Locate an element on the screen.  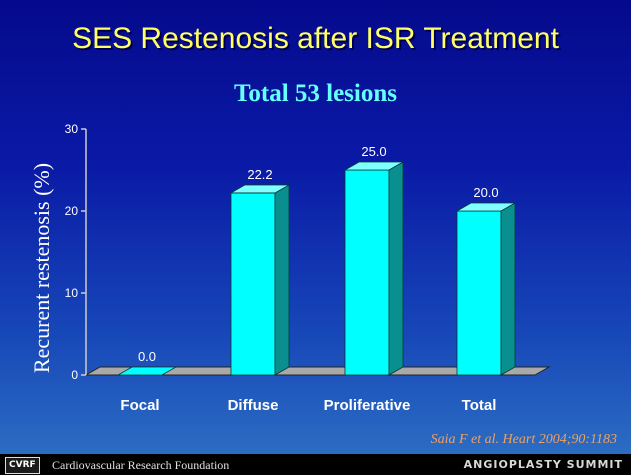
data-label: 20.0 is located at coordinates (485, 192).